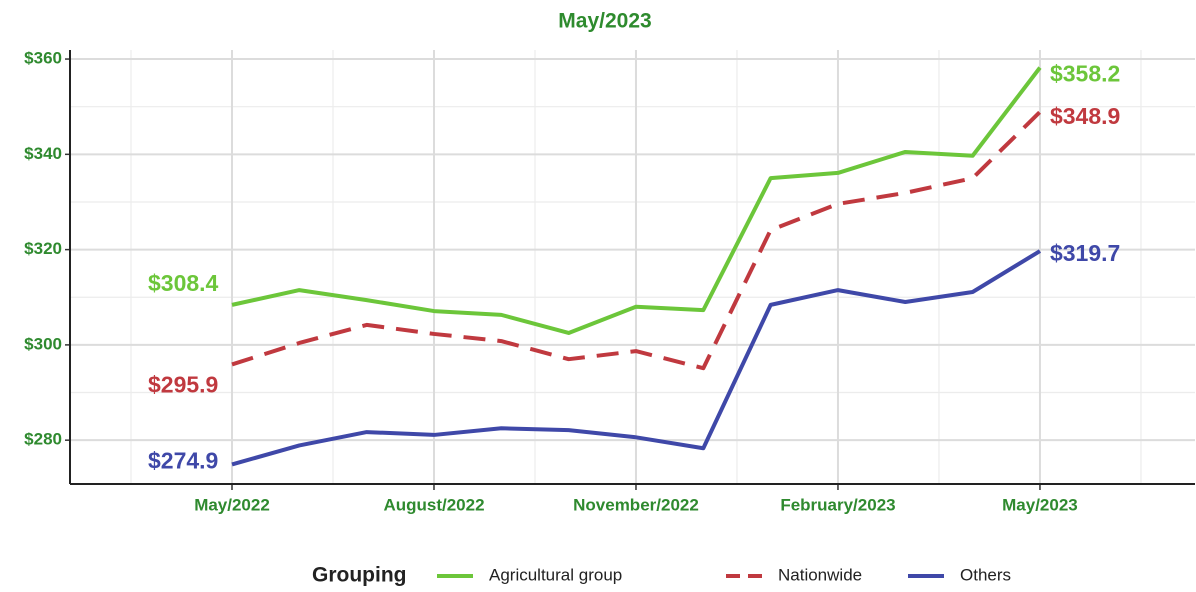 The image size is (1196, 592). What do you see at coordinates (43, 248) in the screenshot?
I see `y-tick-label: $320` at bounding box center [43, 248].